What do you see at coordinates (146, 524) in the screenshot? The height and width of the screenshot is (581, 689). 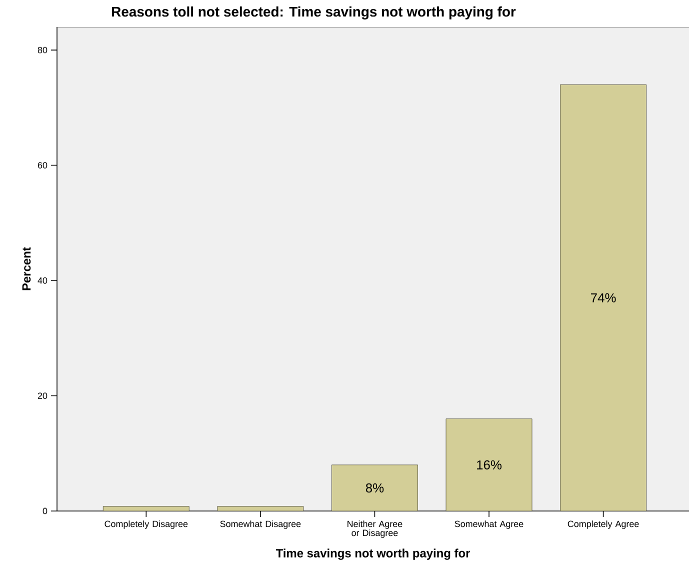 I see `x-tick-label: Completely Disagree` at bounding box center [146, 524].